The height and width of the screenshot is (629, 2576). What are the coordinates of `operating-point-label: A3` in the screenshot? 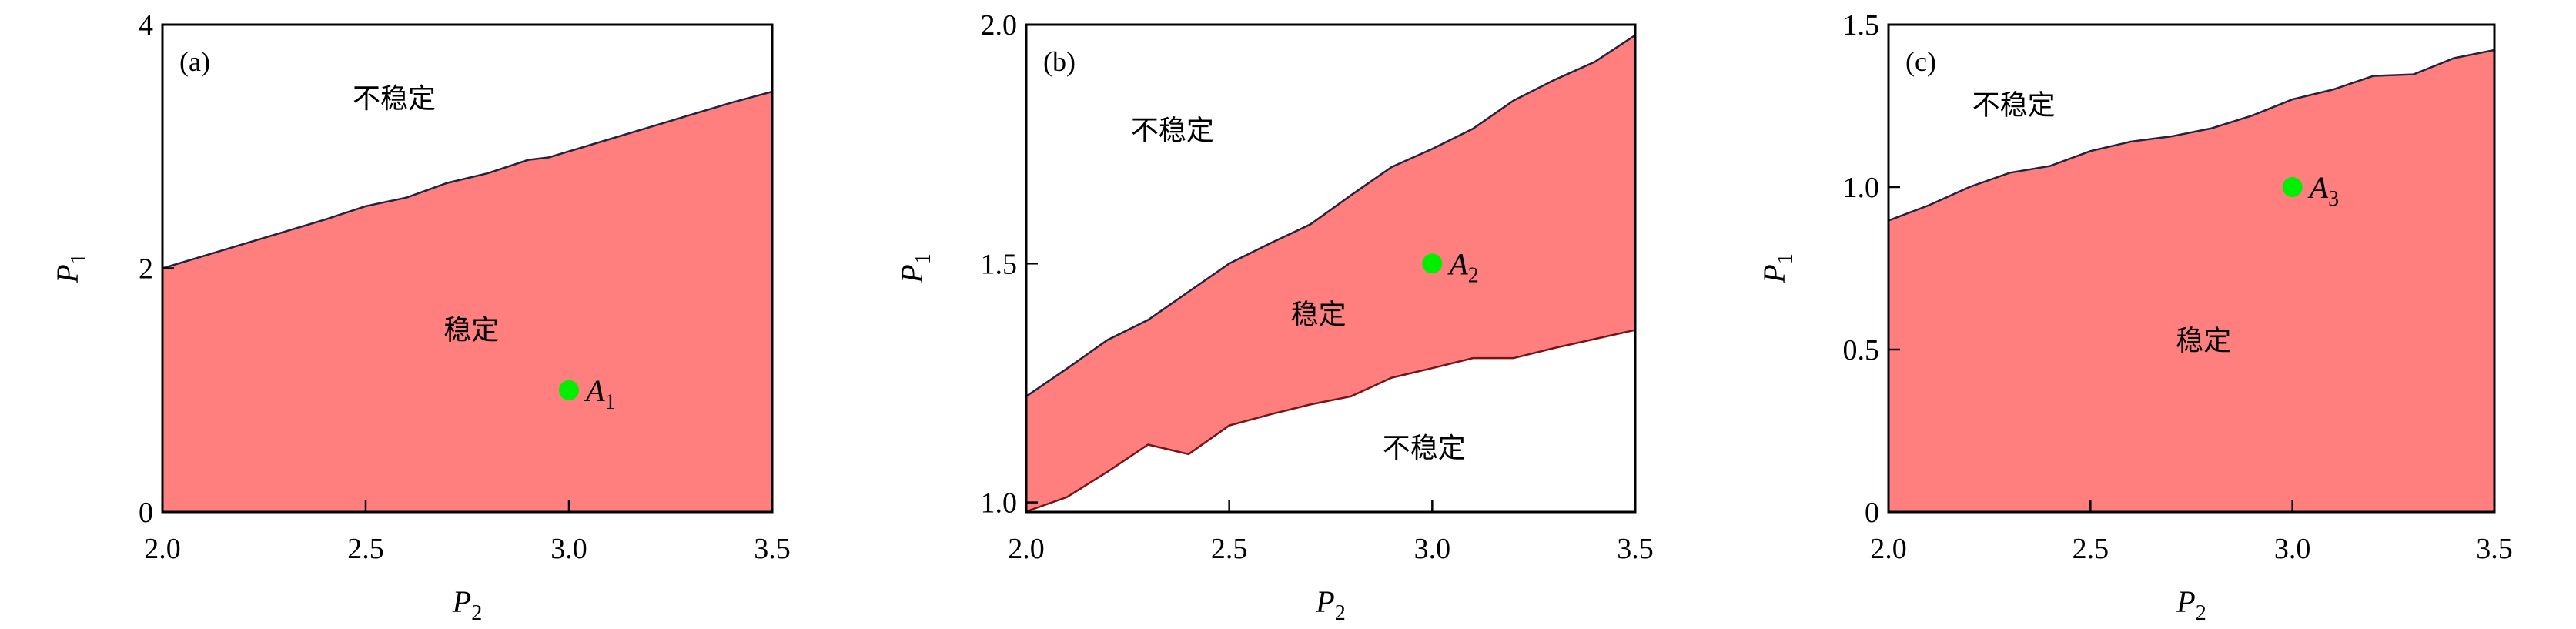 It's located at (2323, 190).